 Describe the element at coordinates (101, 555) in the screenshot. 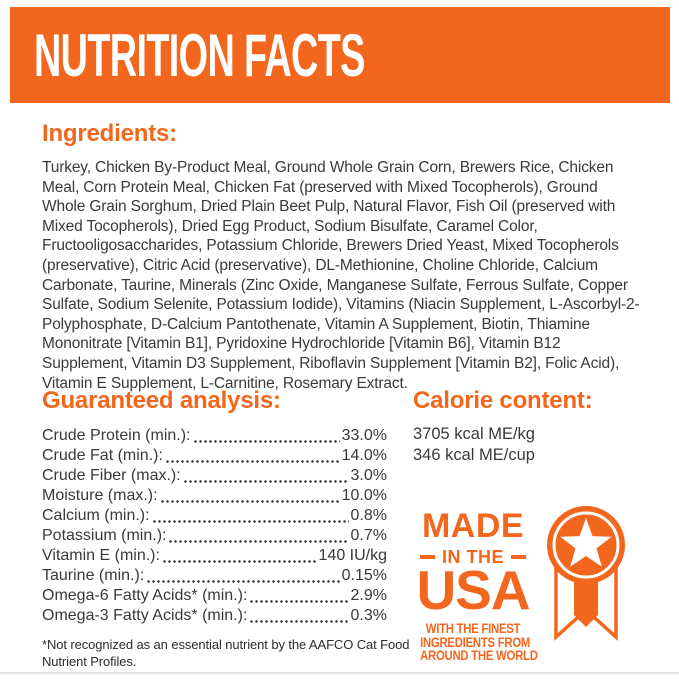

I see `analysis-row-label: Vitamin E (min.):` at that location.